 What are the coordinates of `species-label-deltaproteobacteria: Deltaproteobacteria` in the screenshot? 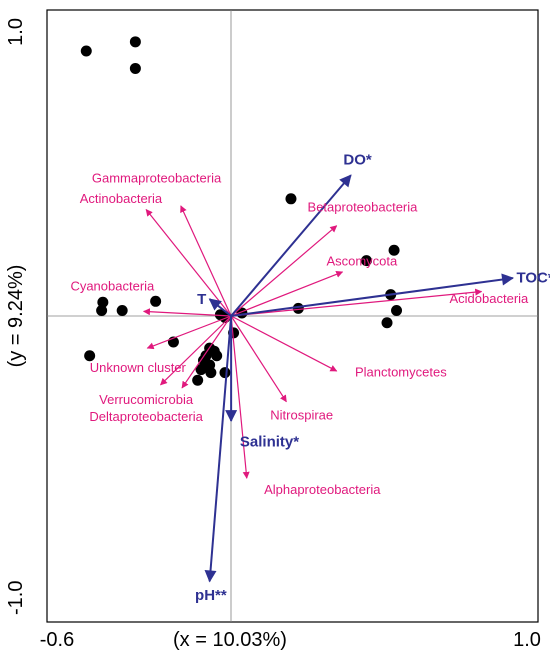 It's located at (146, 416).